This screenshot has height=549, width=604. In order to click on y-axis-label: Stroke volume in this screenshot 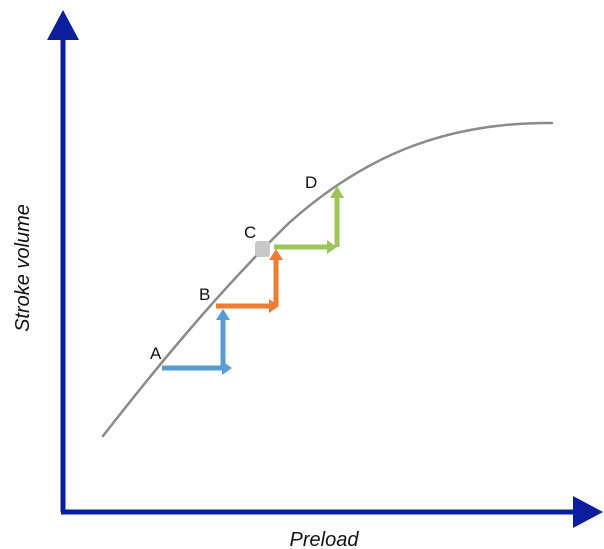, I will do `click(23, 268)`.